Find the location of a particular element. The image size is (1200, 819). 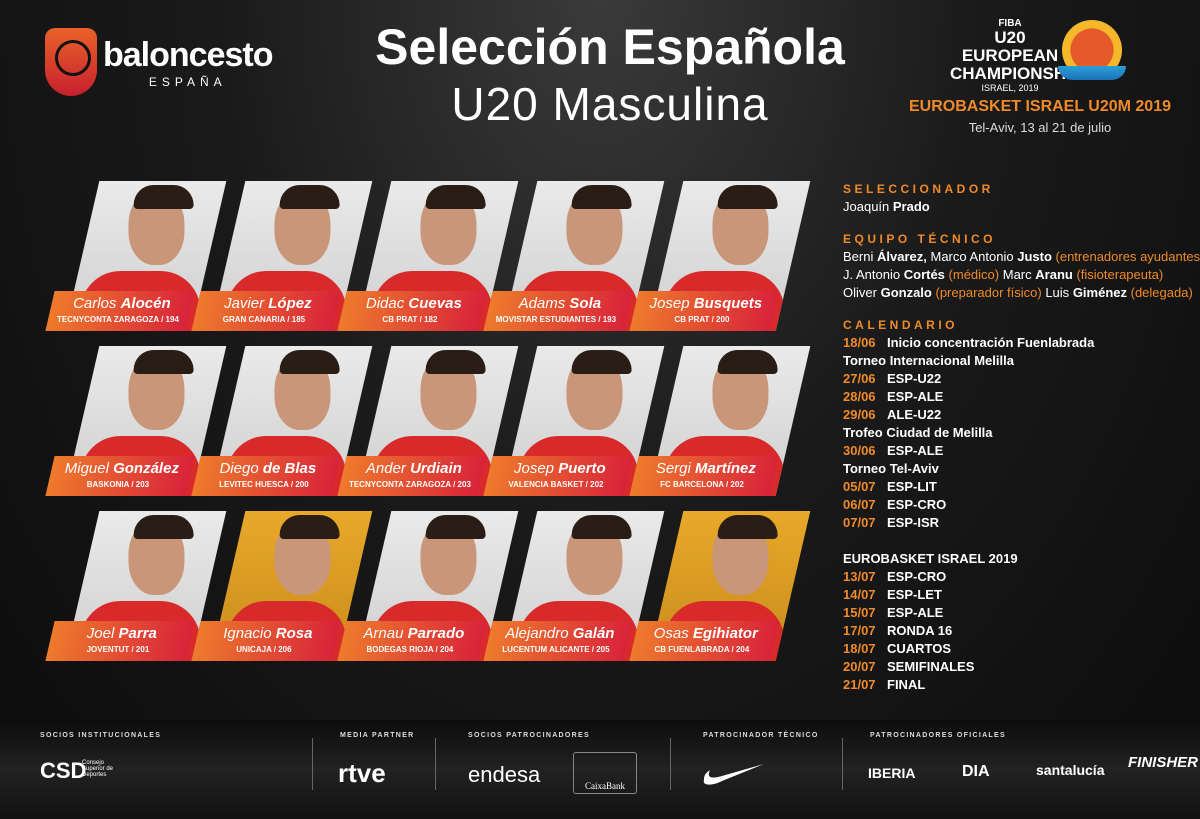

player-label: Josep Busquets CB PRAT / 200 is located at coordinates (704, 311).